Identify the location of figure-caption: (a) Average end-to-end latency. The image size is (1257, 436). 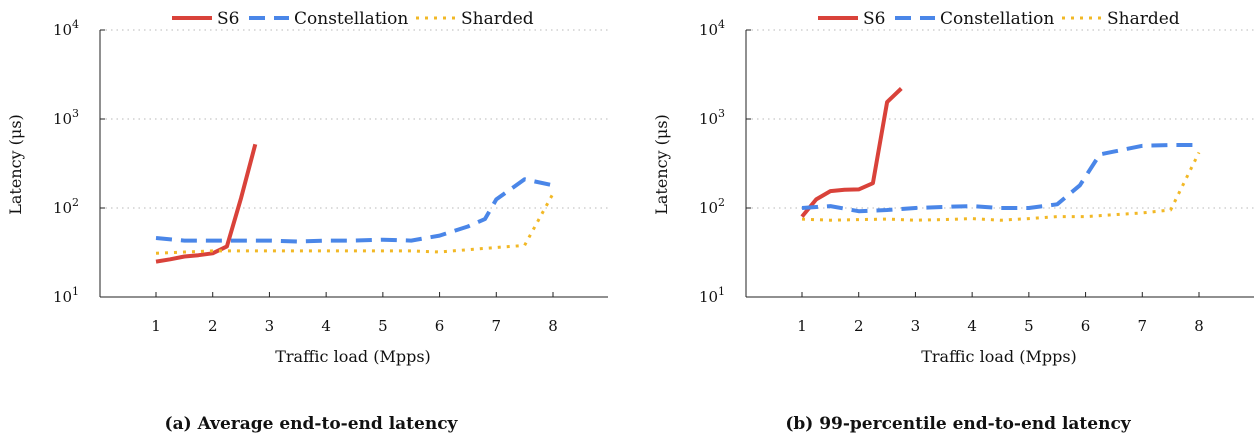
(312, 424).